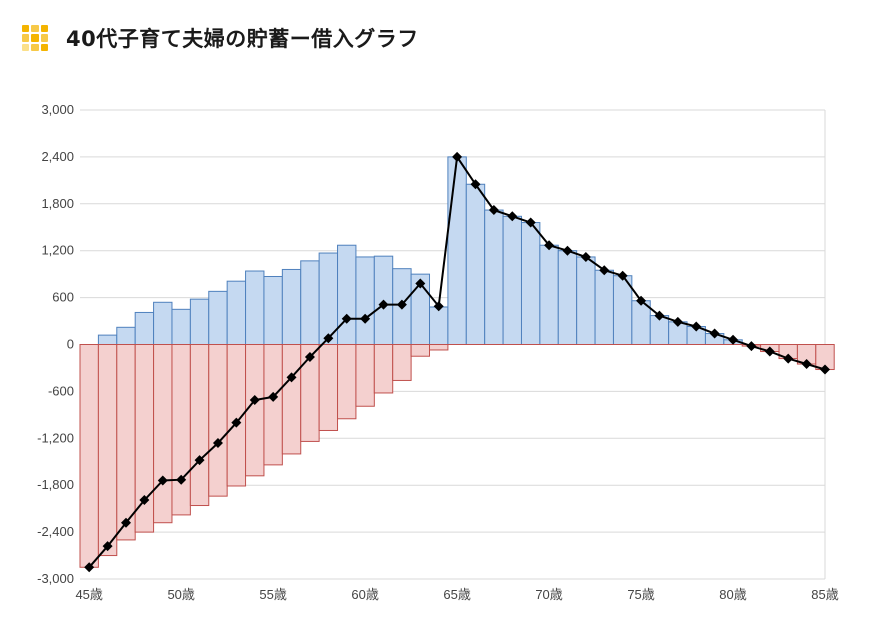 Image resolution: width=870 pixels, height=630 pixels. Describe the element at coordinates (57, 203) in the screenshot. I see `y-tick-label: 1,800` at that location.